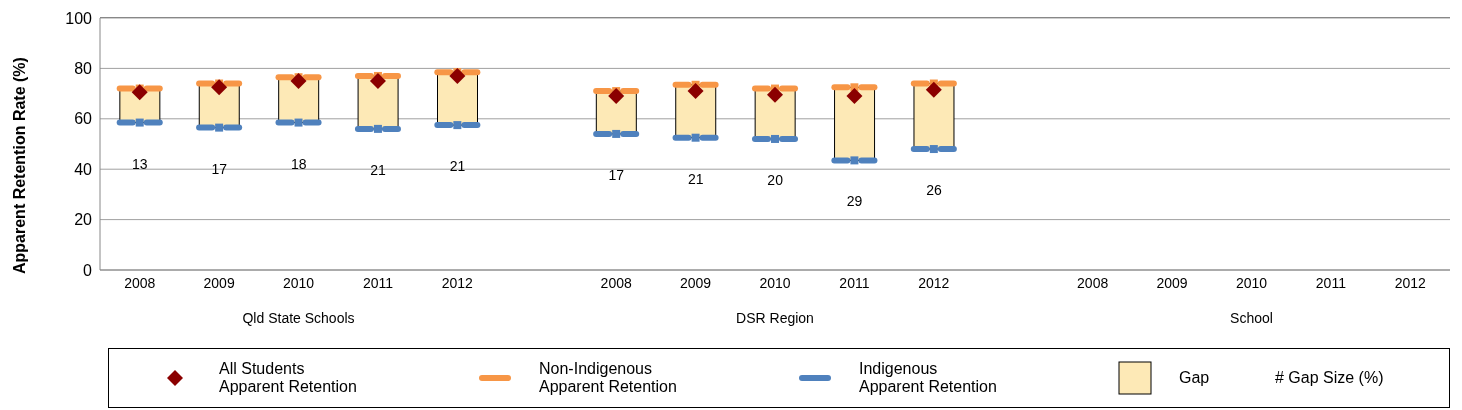 The height and width of the screenshot is (410, 1462). I want to click on text: DSR Region, so click(775, 318).